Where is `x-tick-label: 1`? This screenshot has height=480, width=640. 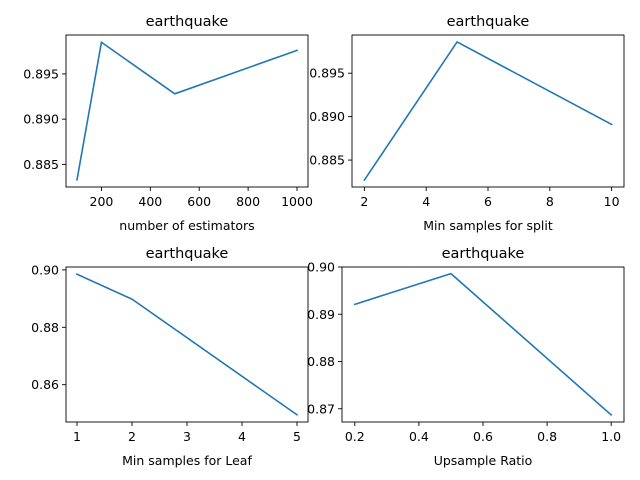
x-tick-label: 1 is located at coordinates (77, 436).